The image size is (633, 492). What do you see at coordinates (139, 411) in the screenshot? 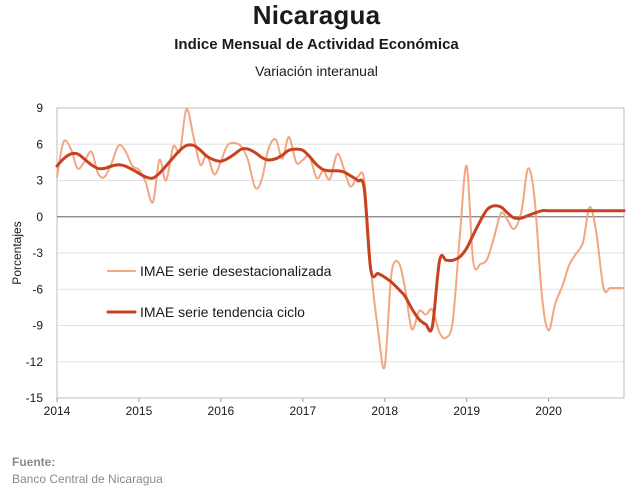
I see `x-tick-label: 2015` at bounding box center [139, 411].